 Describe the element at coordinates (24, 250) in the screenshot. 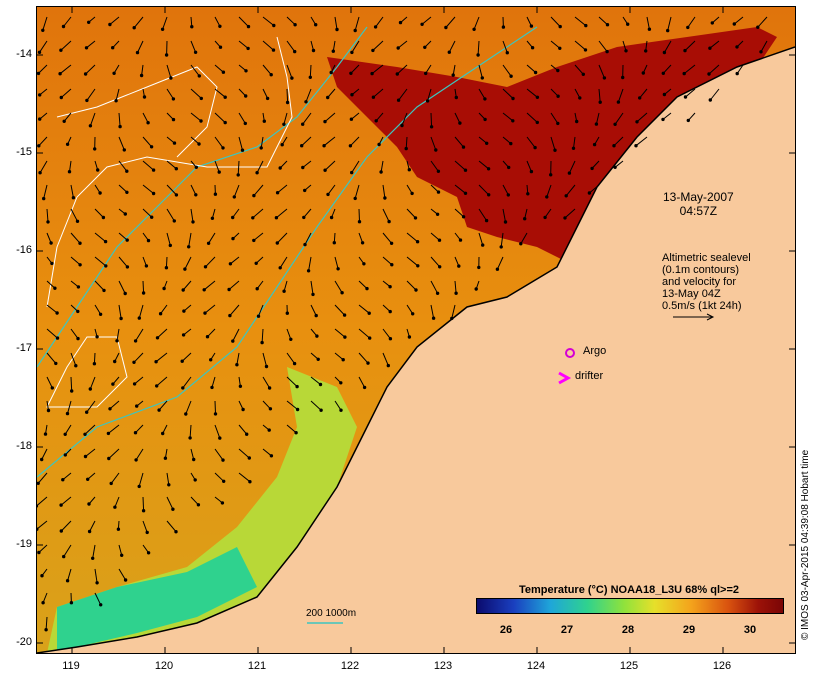

I see `lat-label: -16` at that location.